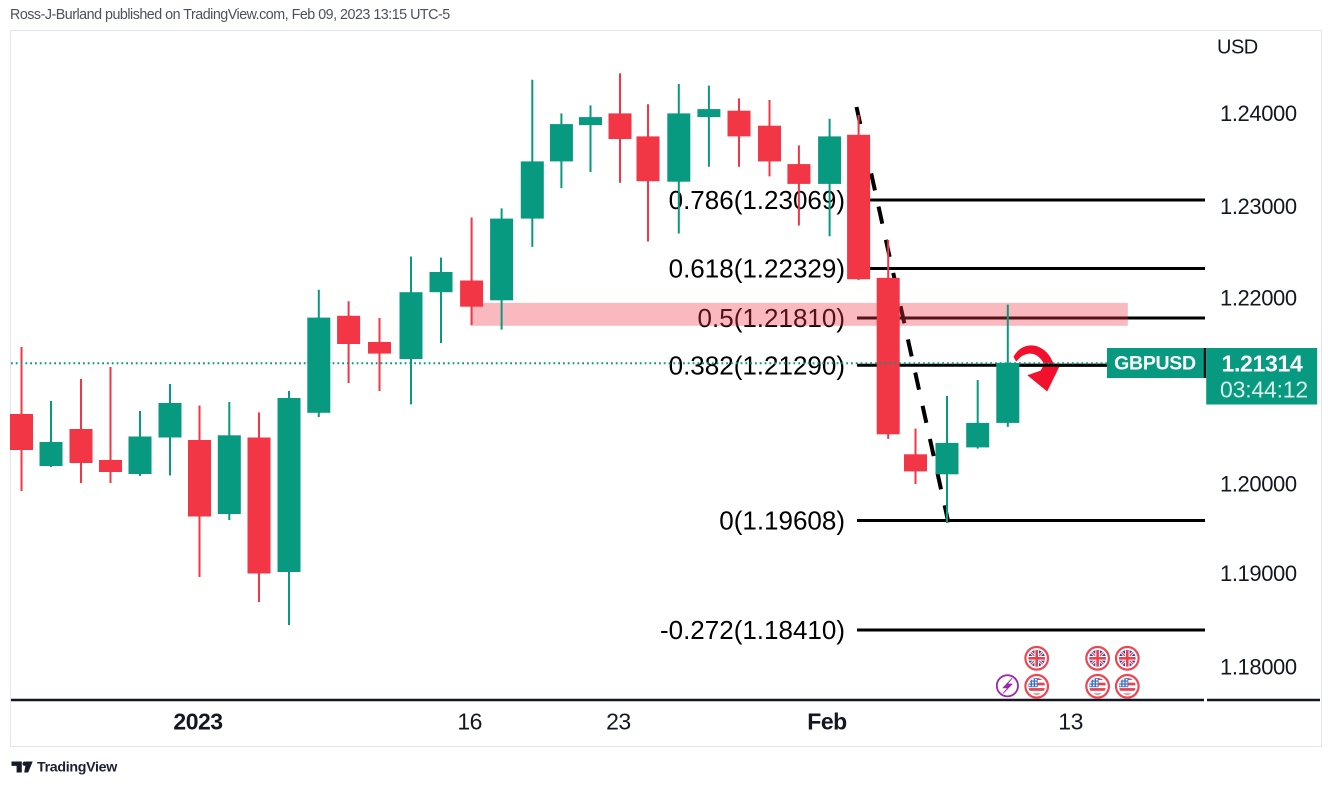 The width and height of the screenshot is (1333, 787). What do you see at coordinates (77, 768) in the screenshot?
I see `svg-text: TradingView` at bounding box center [77, 768].